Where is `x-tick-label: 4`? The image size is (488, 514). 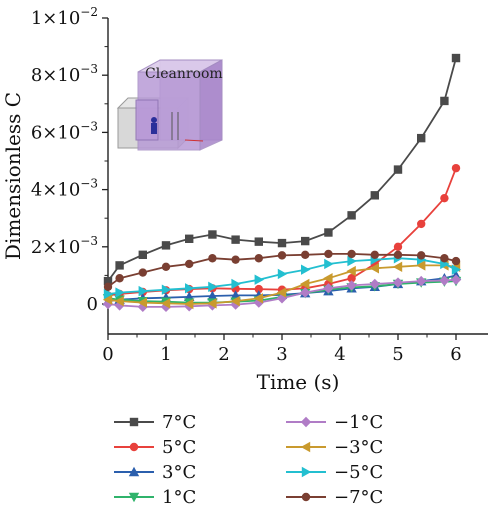
x-tick-label: 4 is located at coordinates (339, 354).